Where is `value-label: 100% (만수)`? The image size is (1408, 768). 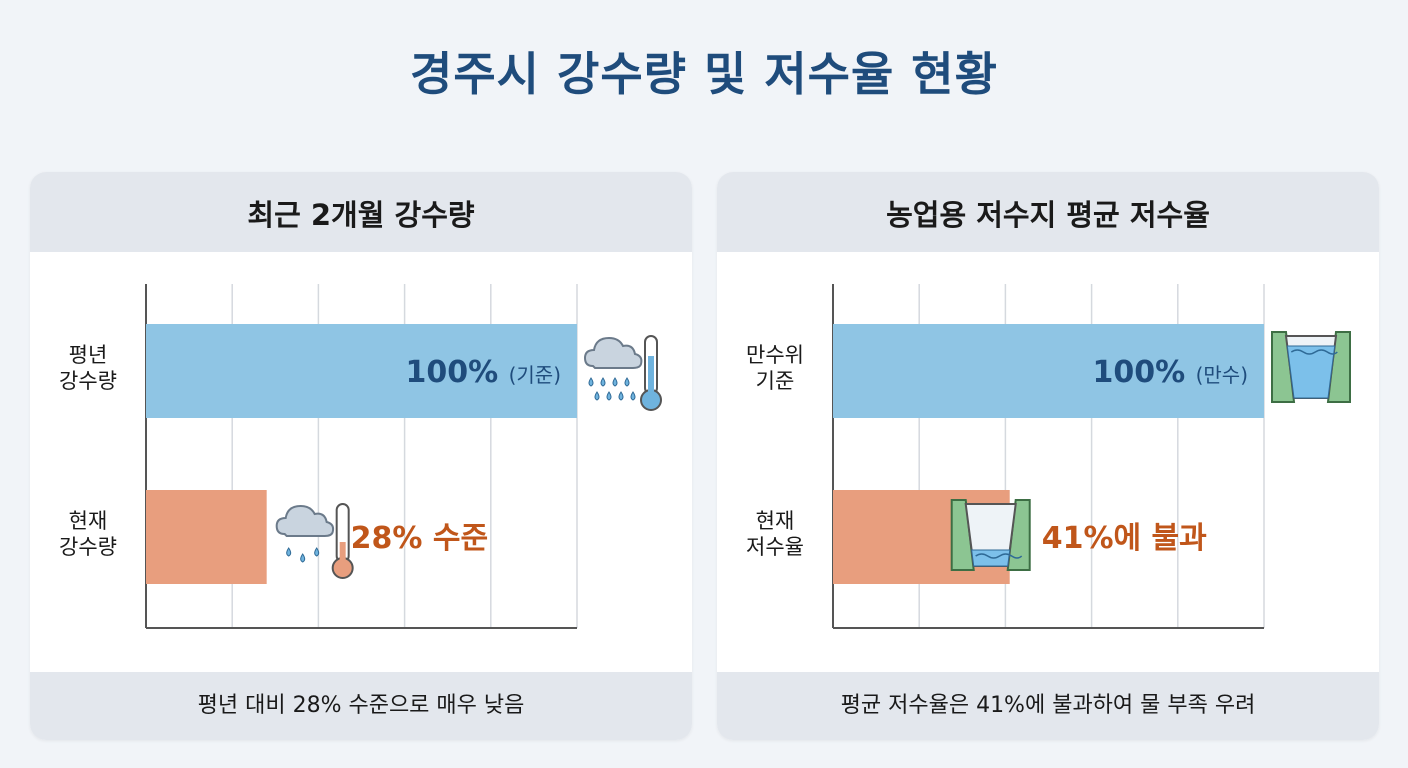 value-label: 100% (만수) is located at coordinates (1170, 372).